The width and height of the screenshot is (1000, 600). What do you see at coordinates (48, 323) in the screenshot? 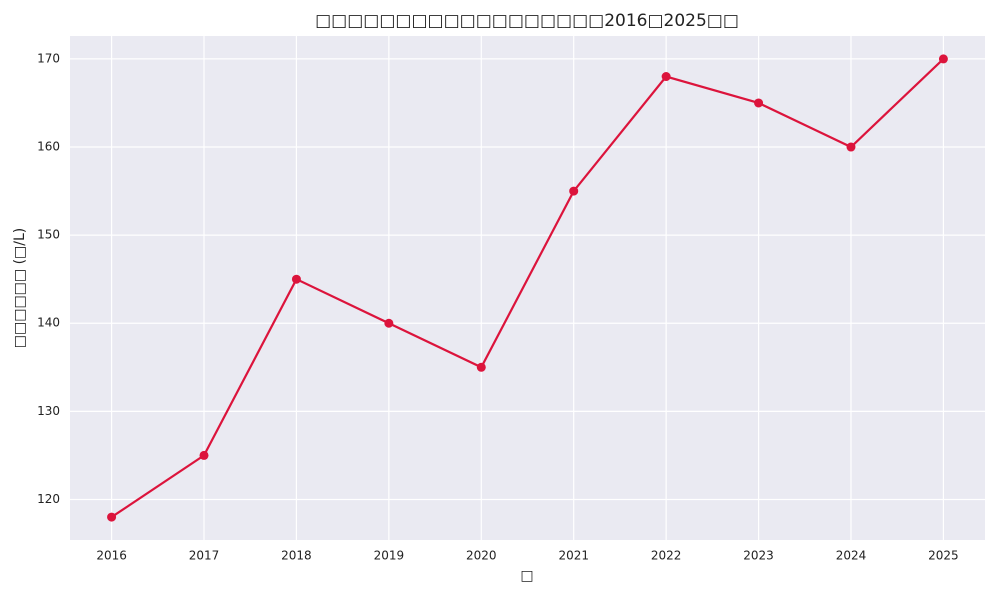
I see `y-tick-label: 140` at bounding box center [48, 323].